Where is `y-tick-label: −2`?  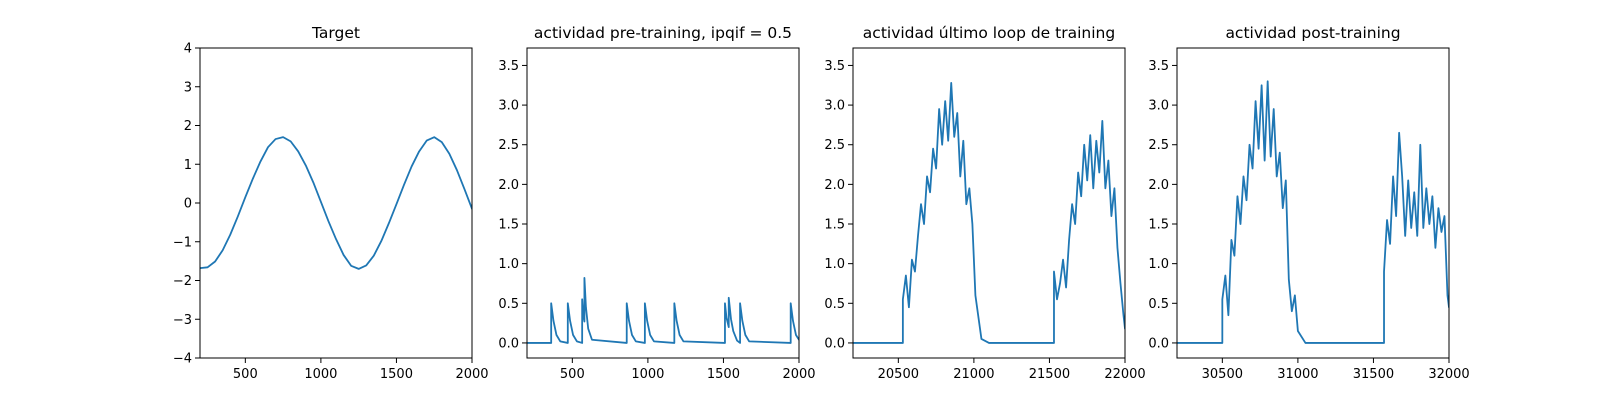 y-tick-label: −2 is located at coordinates (182, 281).